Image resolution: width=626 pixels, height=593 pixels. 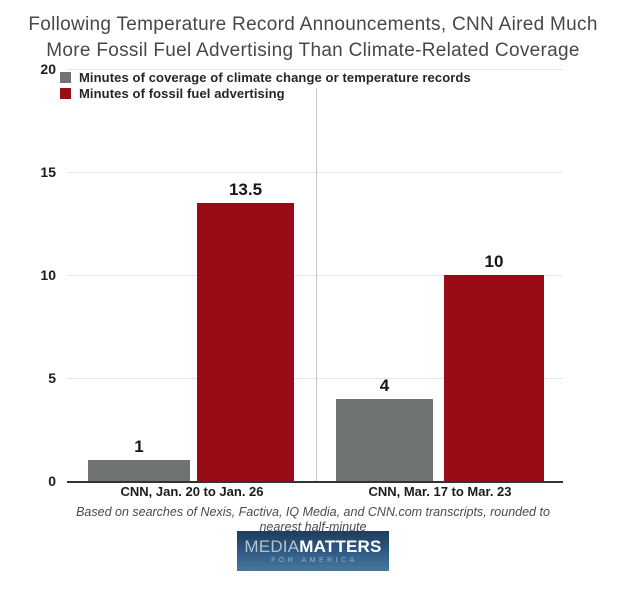 What do you see at coordinates (52, 481) in the screenshot?
I see `y-axis-tick-label-0: 0` at bounding box center [52, 481].